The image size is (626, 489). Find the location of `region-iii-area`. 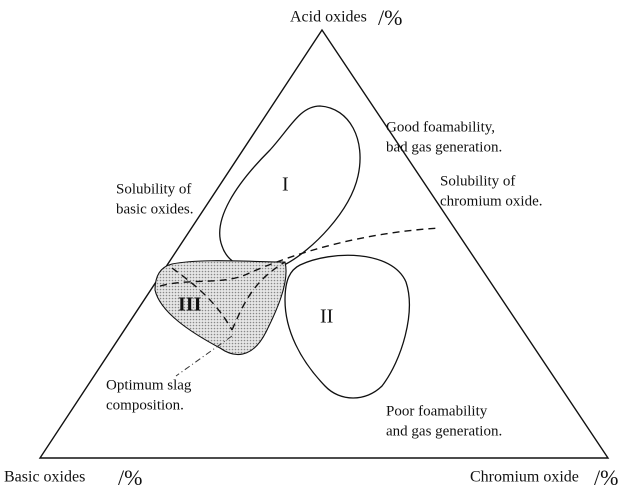

region-iii-area is located at coordinates (220, 308).